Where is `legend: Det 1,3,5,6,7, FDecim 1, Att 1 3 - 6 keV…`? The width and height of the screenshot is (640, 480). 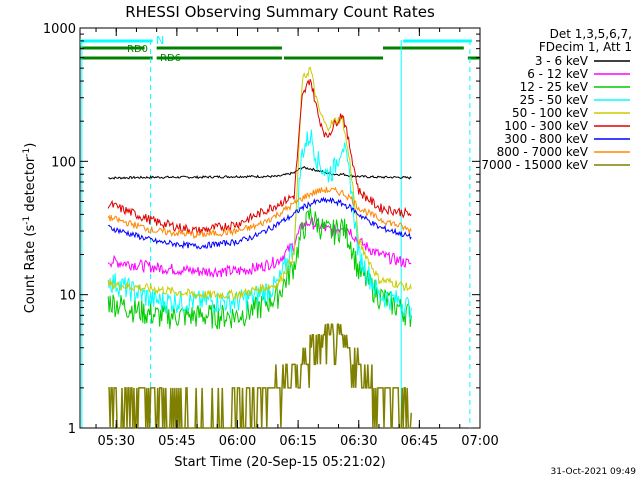
legend: Det 1,3,5,6,7, FDecim 1, Att 1 3 - 6 keV… is located at coordinates (556, 99).